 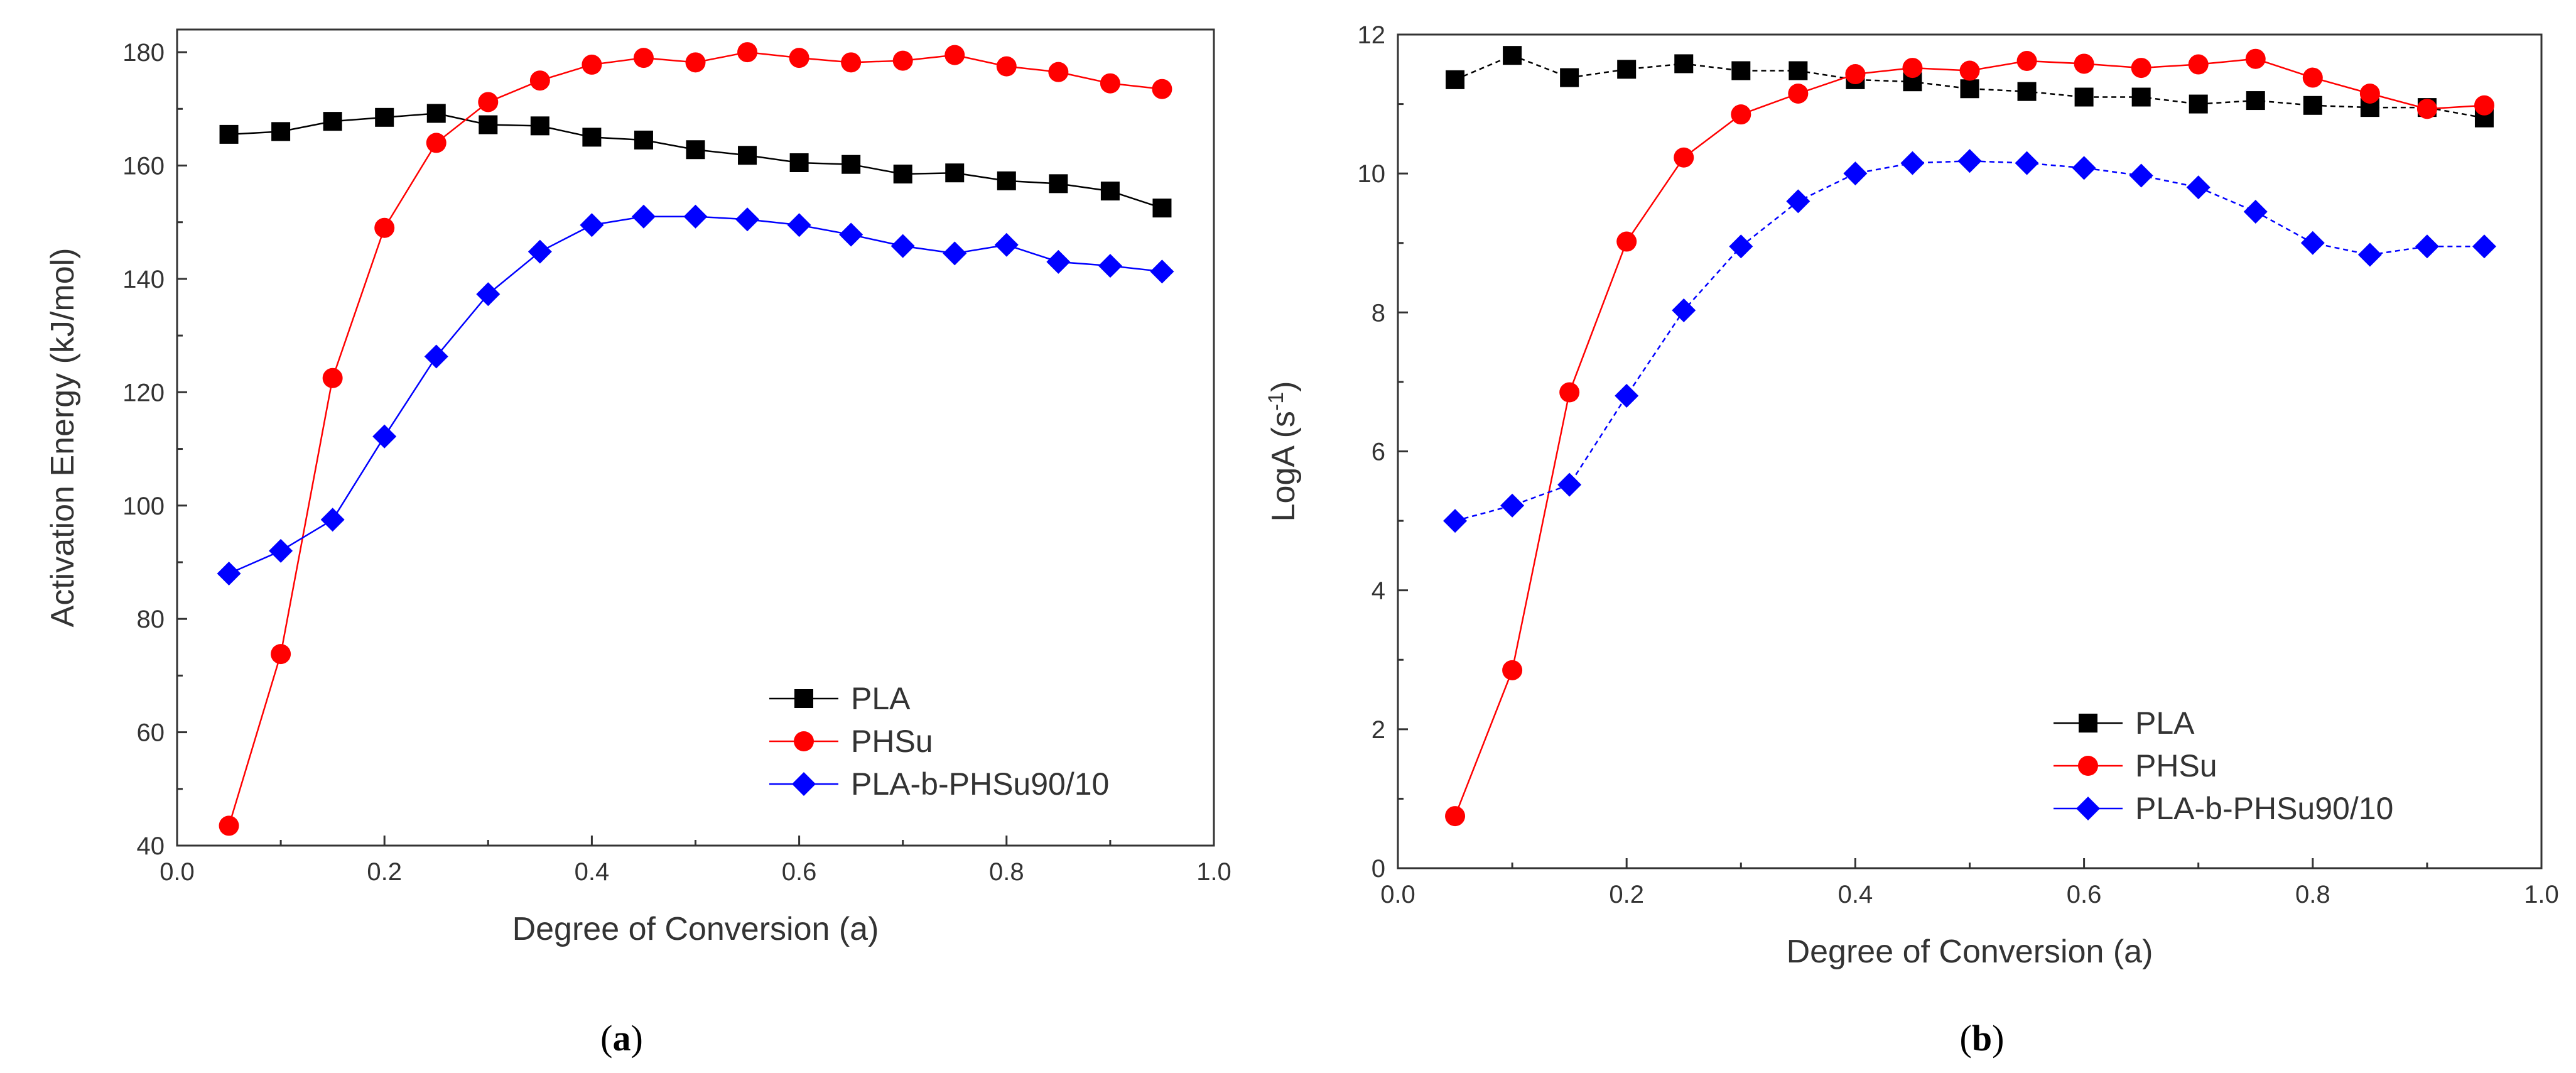 What do you see at coordinates (1379, 452) in the screenshot?
I see `y-tick-label: 6` at bounding box center [1379, 452].